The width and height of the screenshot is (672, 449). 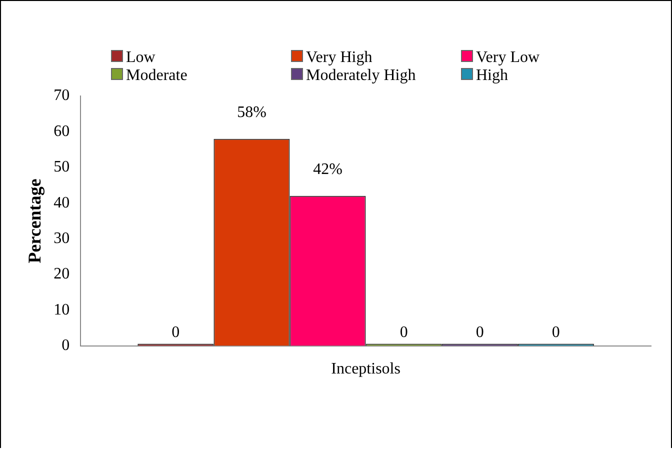 What do you see at coordinates (62, 131) in the screenshot?
I see `y-tick-label: 60` at bounding box center [62, 131].